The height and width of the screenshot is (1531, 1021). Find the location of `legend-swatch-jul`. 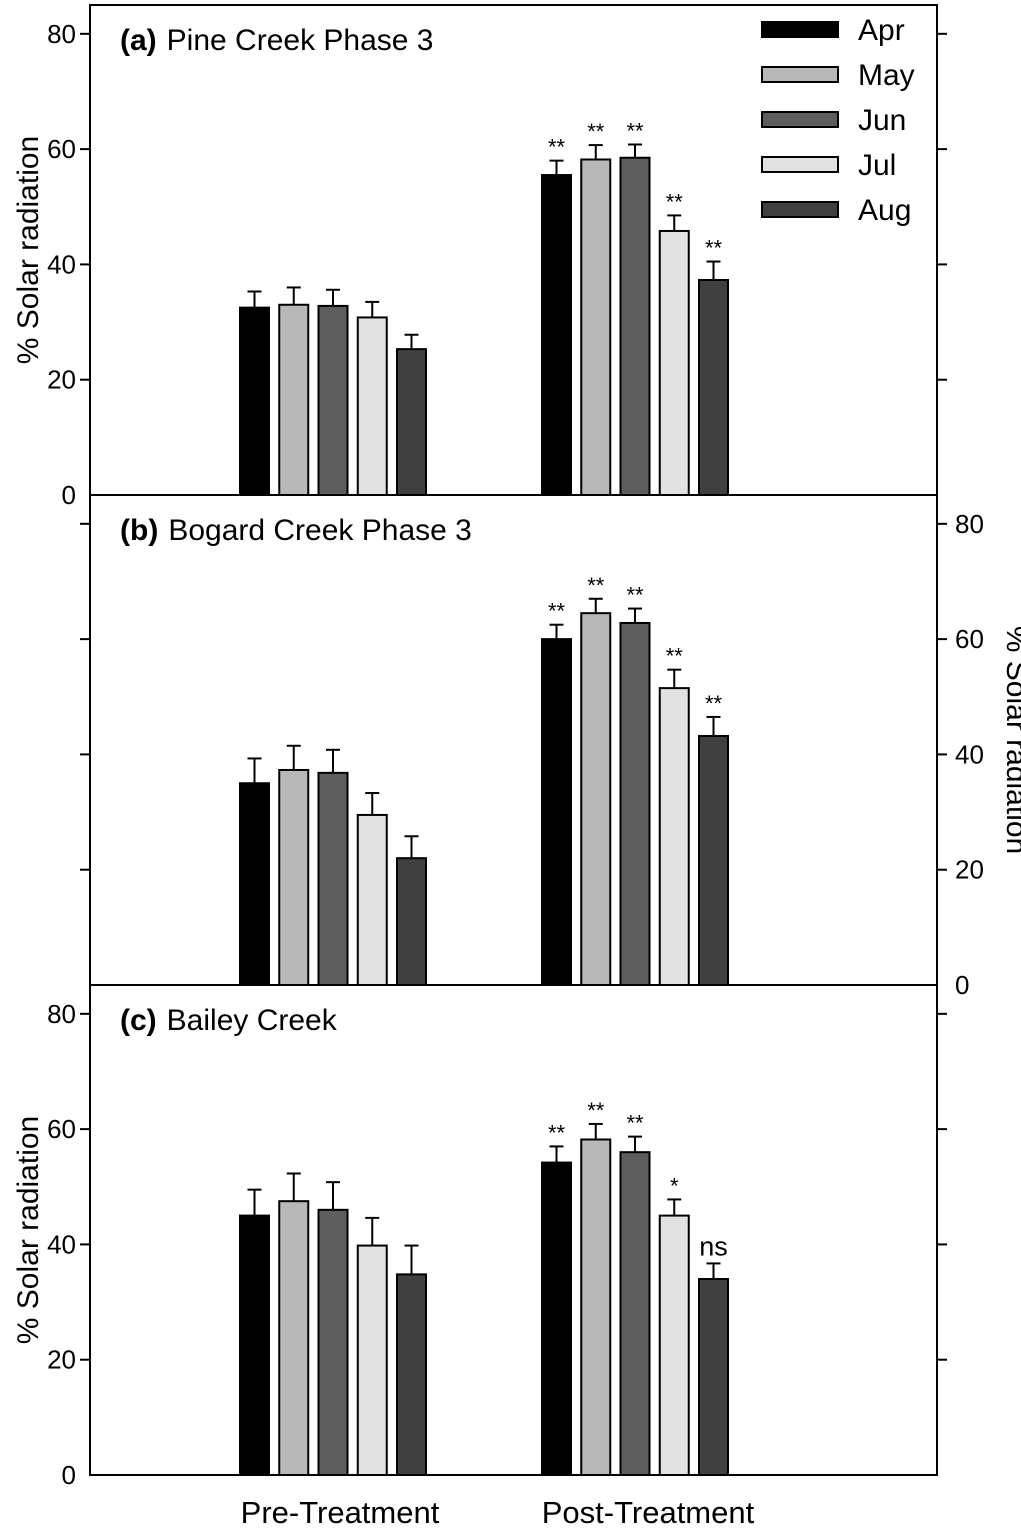

legend-swatch-jul is located at coordinates (800, 164).